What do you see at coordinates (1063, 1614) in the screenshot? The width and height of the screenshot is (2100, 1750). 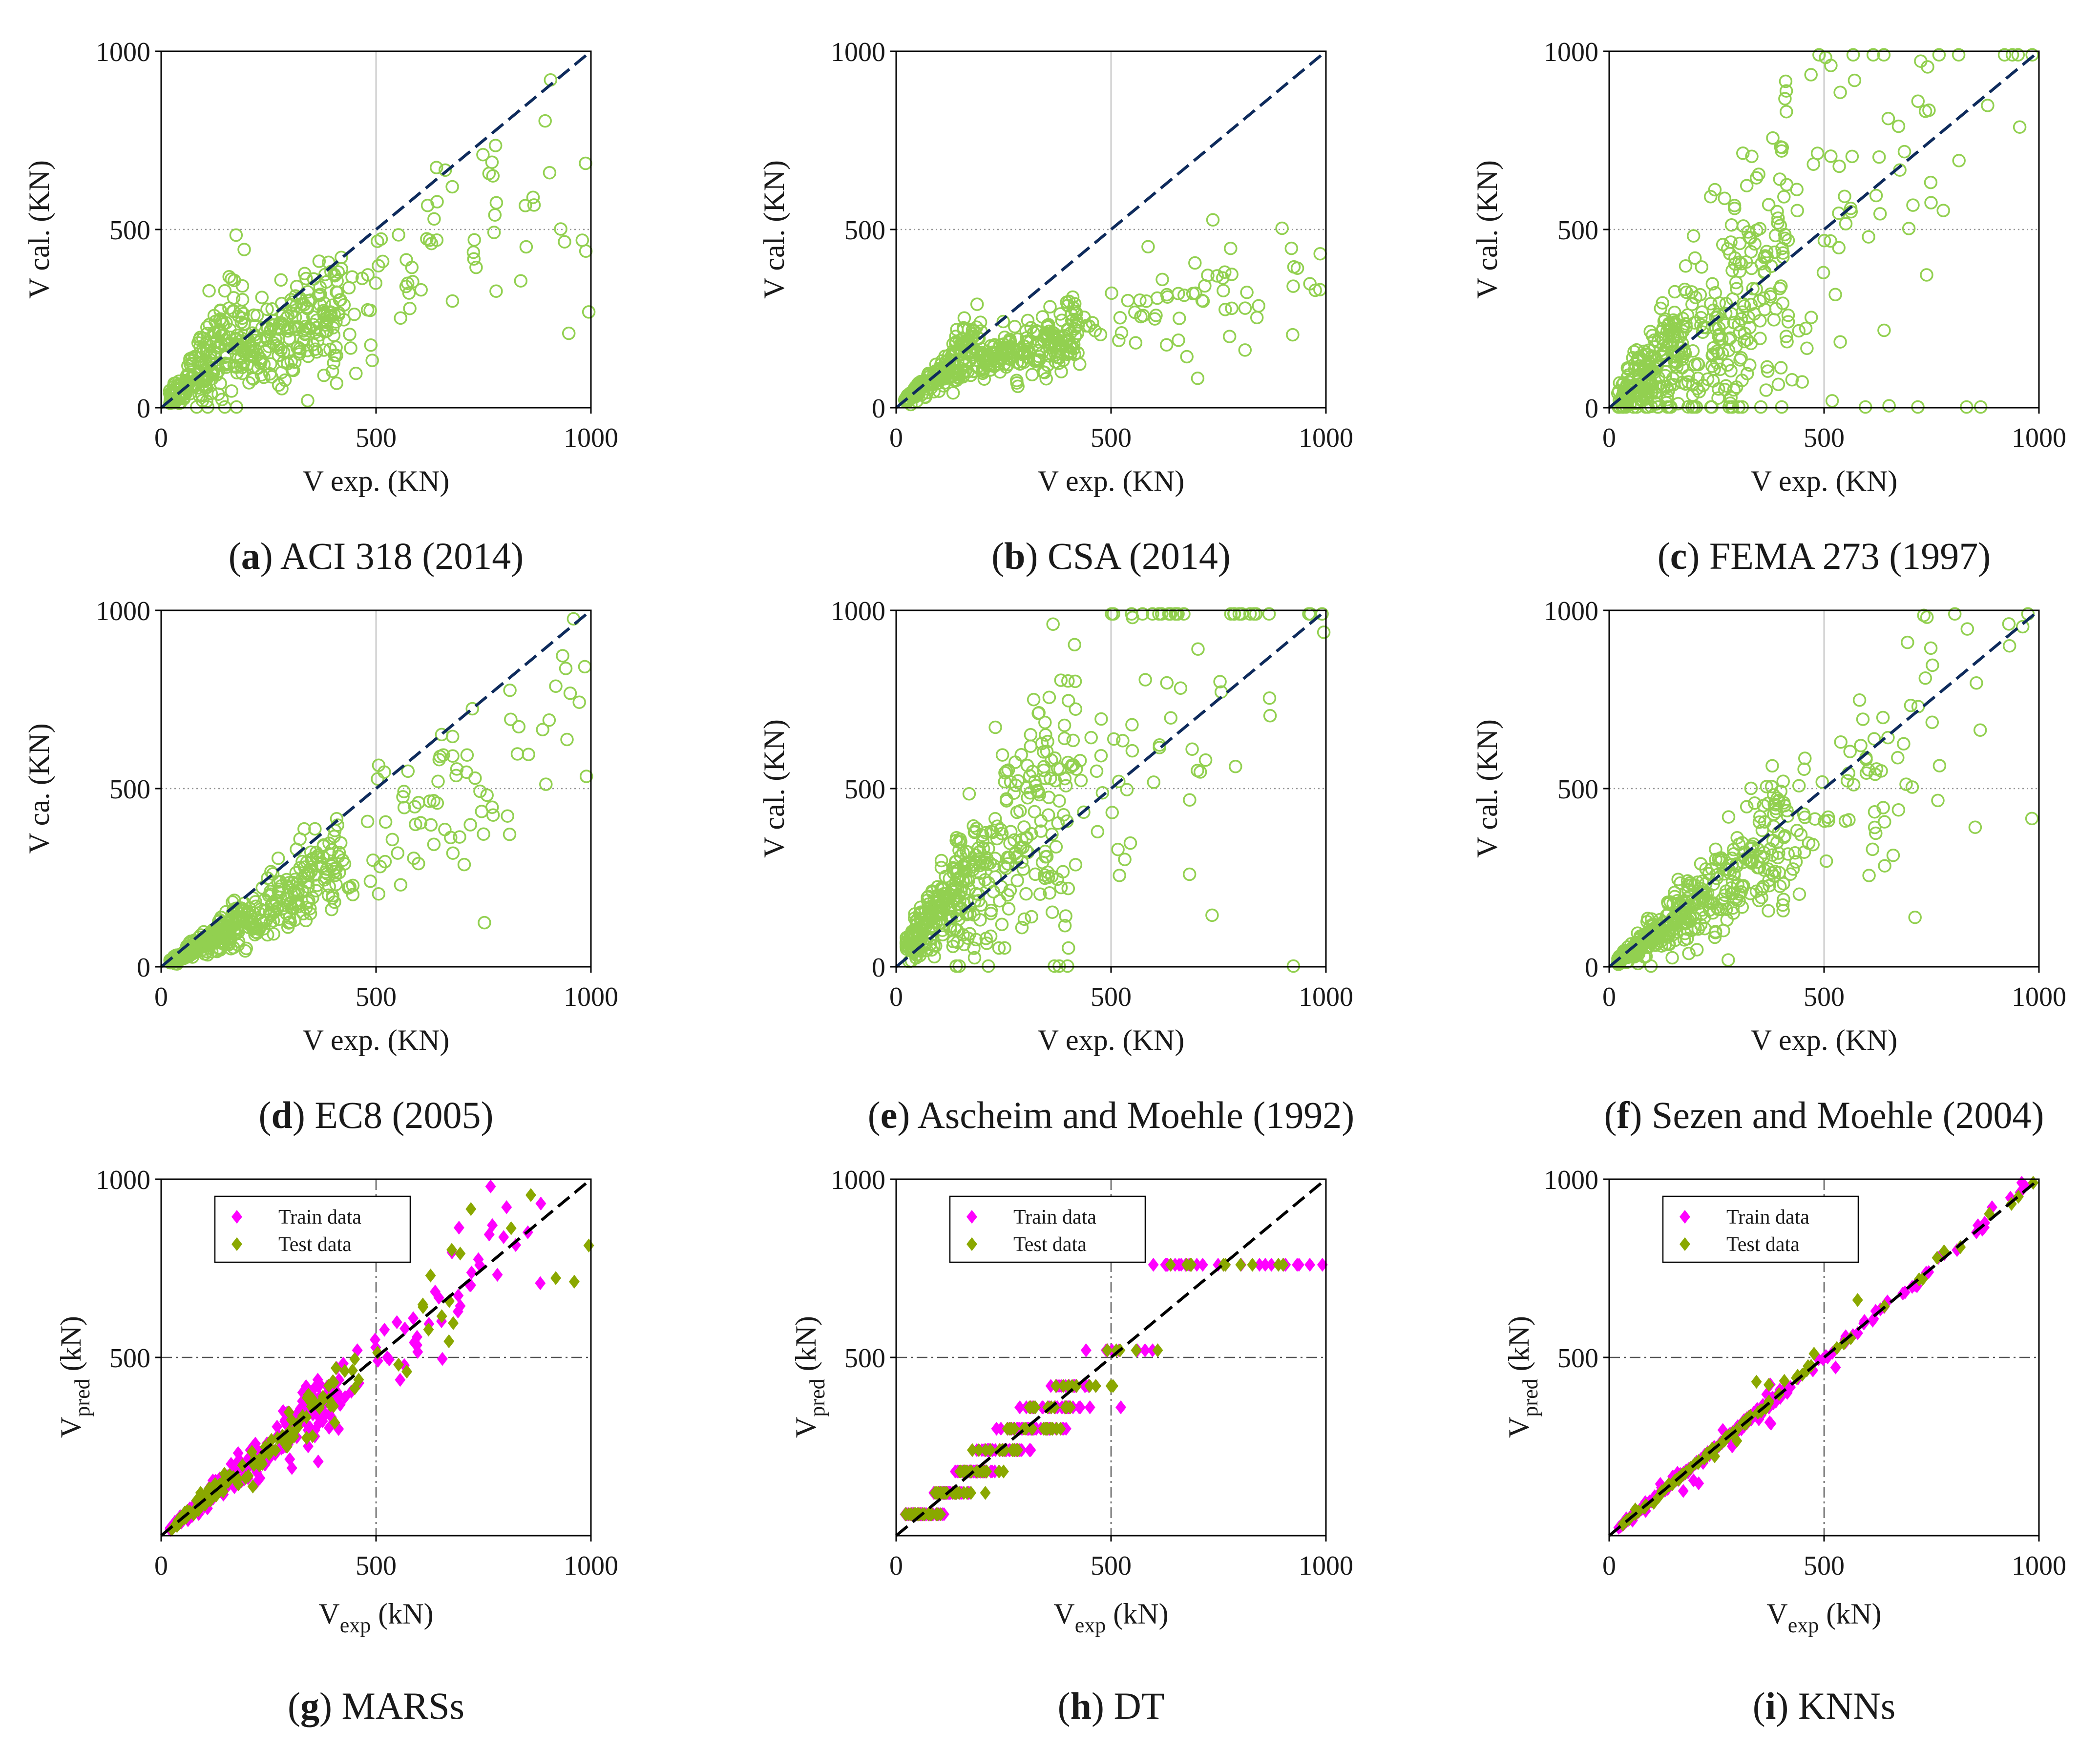 I see `x-axis-label-main: V` at bounding box center [1063, 1614].